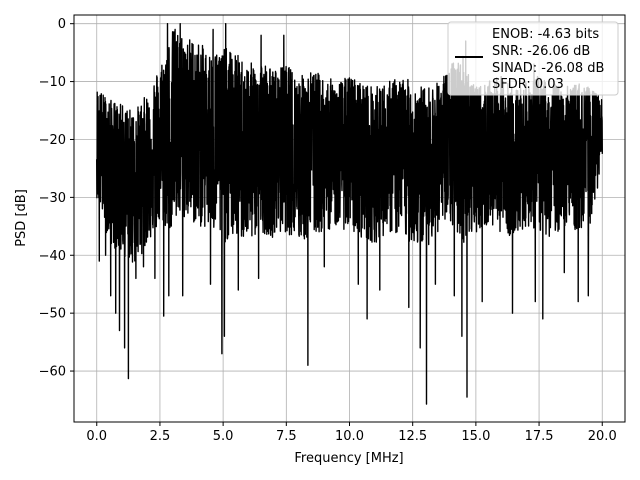  What do you see at coordinates (52, 140) in the screenshot?
I see `y-tick-label-2: −20` at bounding box center [52, 140].